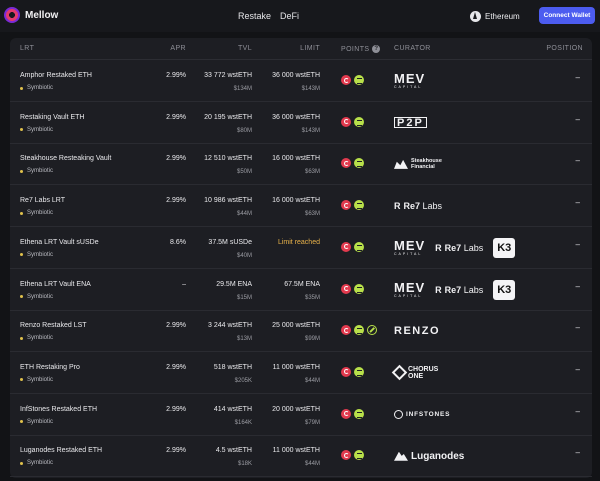  What do you see at coordinates (178, 242) in the screenshot?
I see `vault-apr: 8.6%` at bounding box center [178, 242].